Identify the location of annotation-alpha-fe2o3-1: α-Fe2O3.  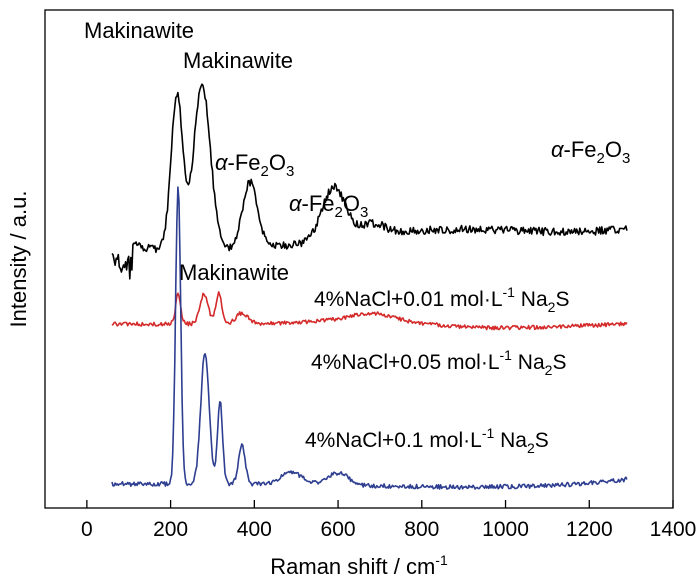
(254, 165).